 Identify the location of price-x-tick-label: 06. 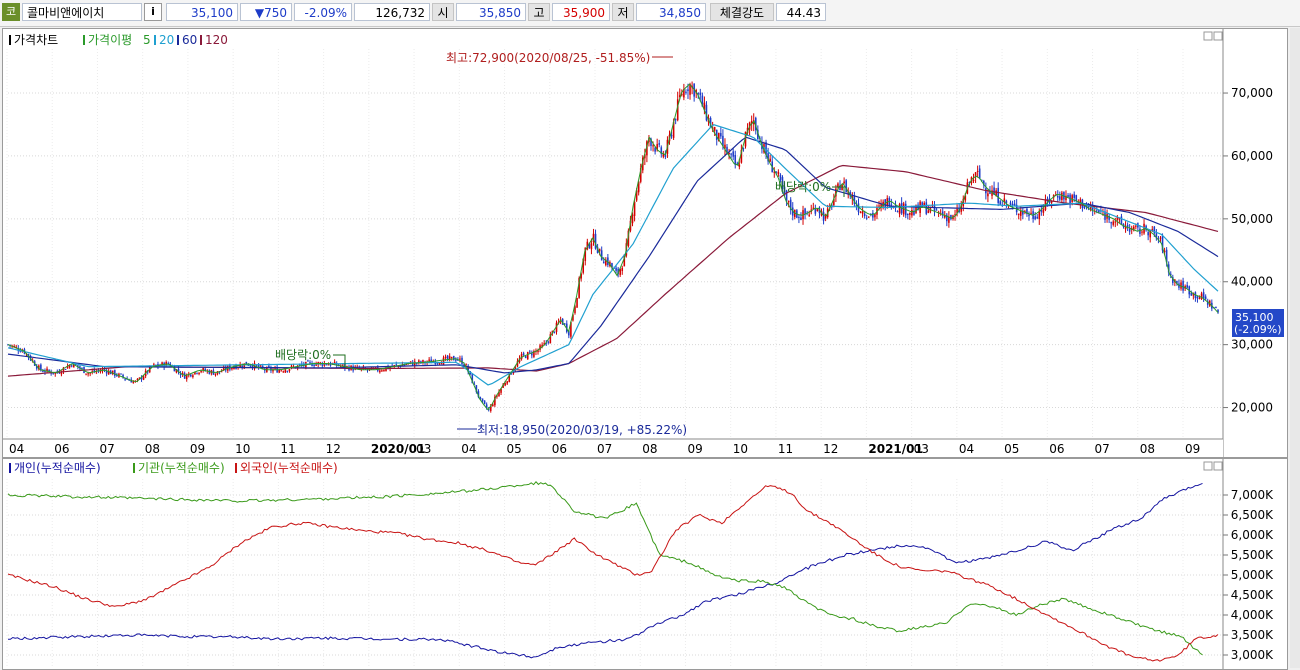
(61, 449).